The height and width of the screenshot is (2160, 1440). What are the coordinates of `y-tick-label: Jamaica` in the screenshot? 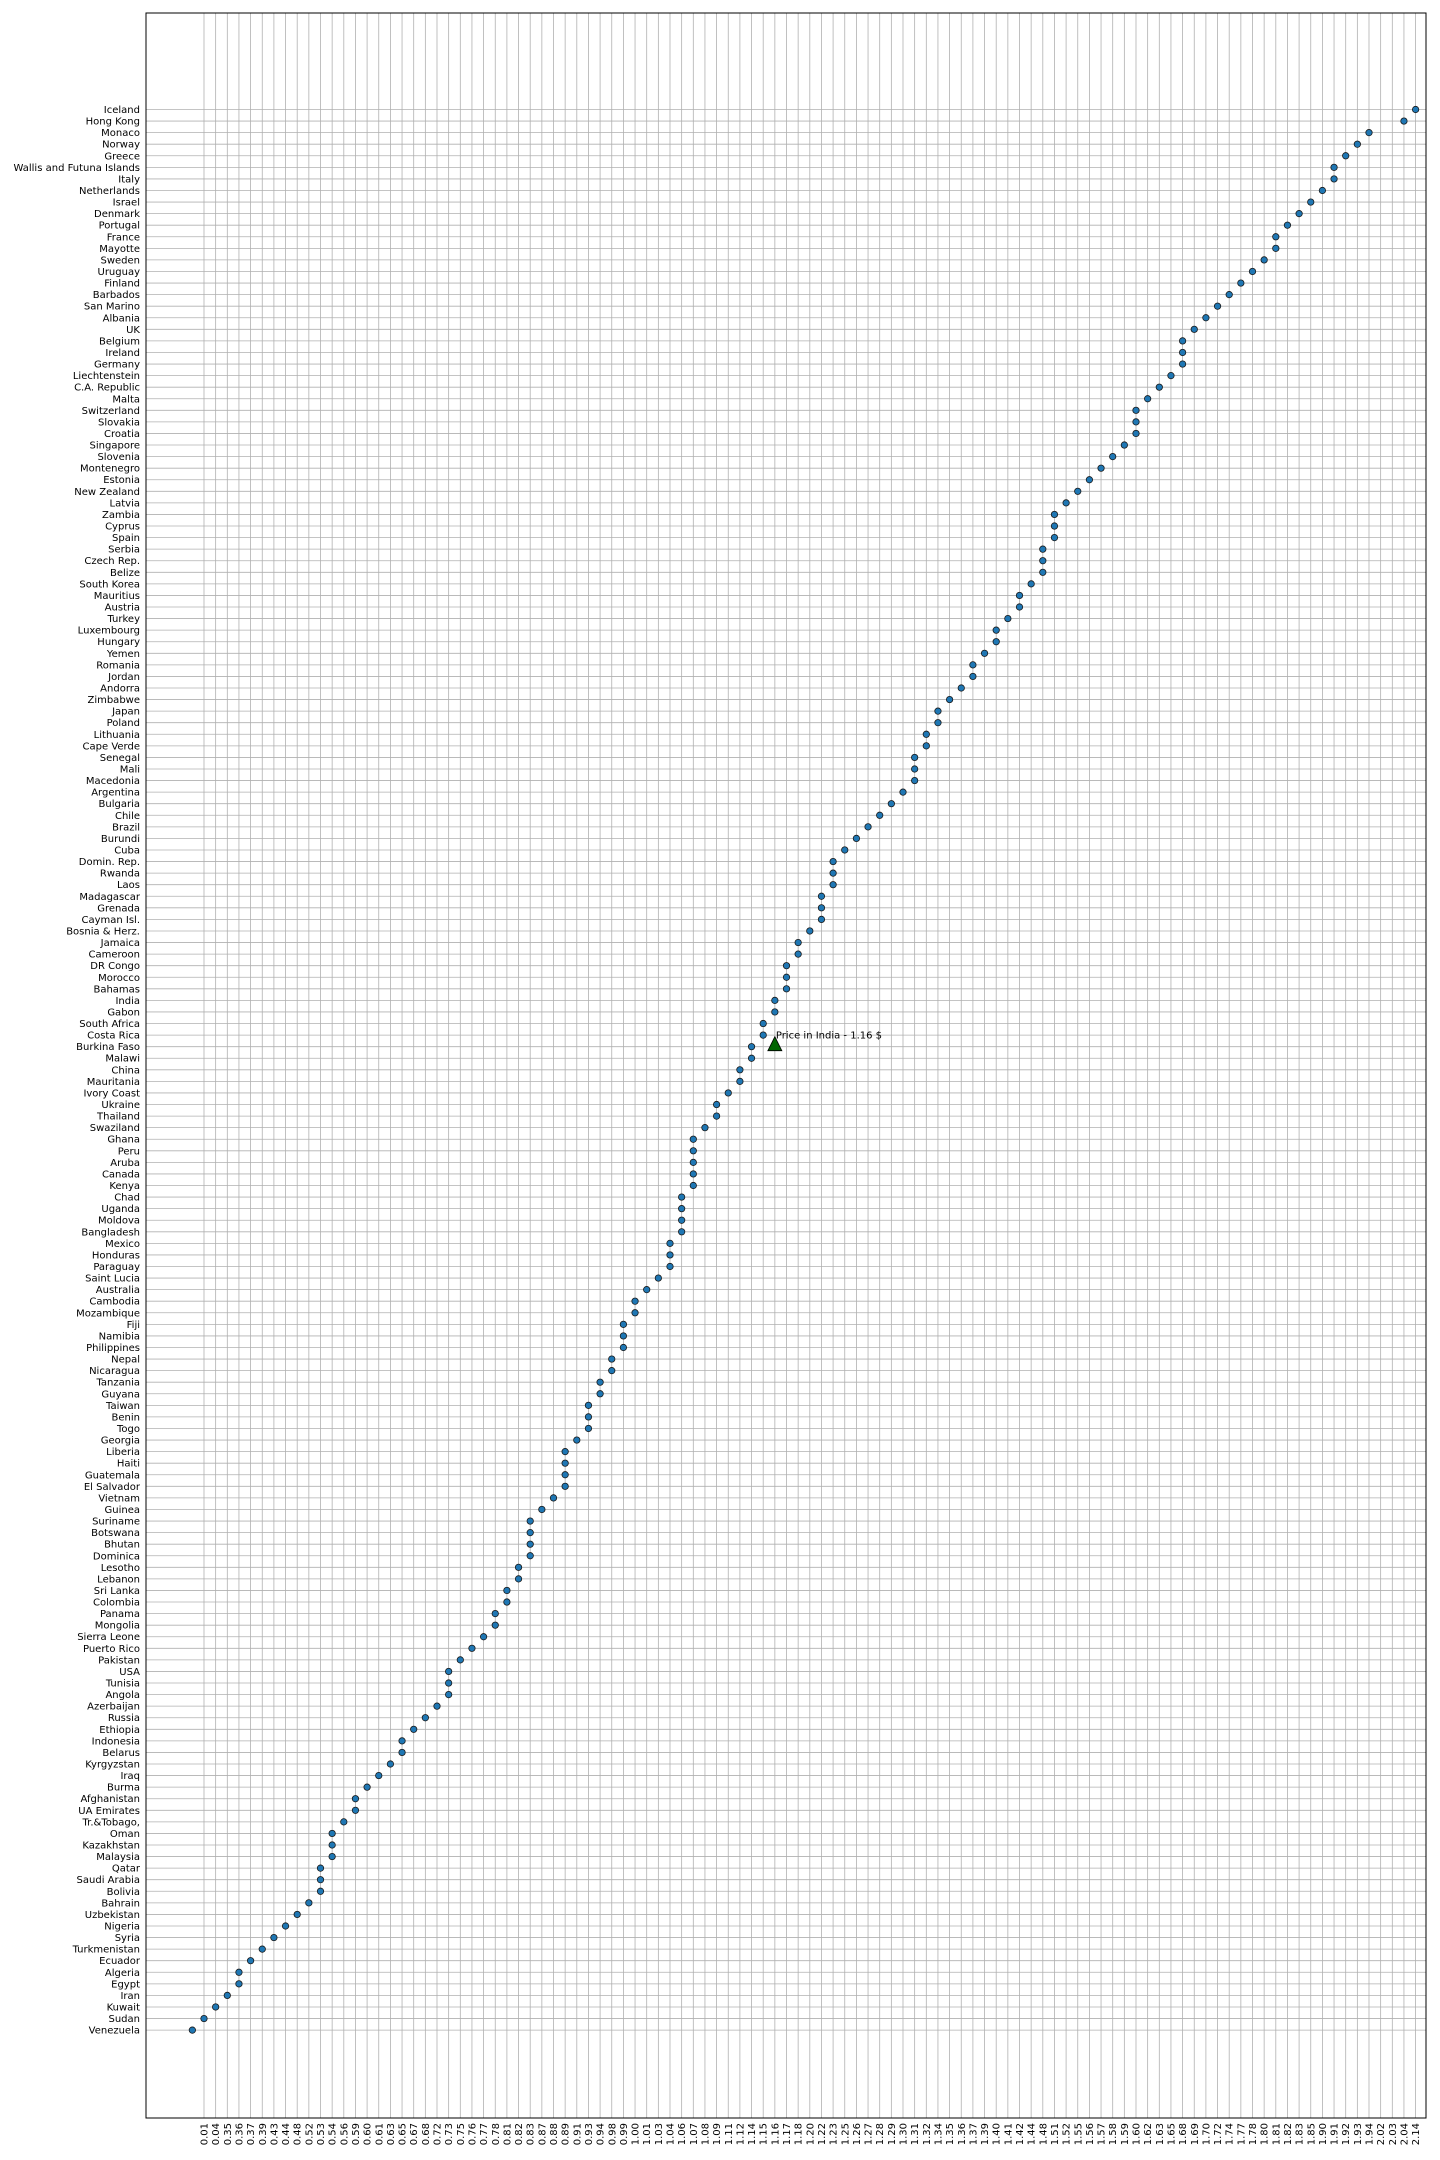 It's located at (120, 943).